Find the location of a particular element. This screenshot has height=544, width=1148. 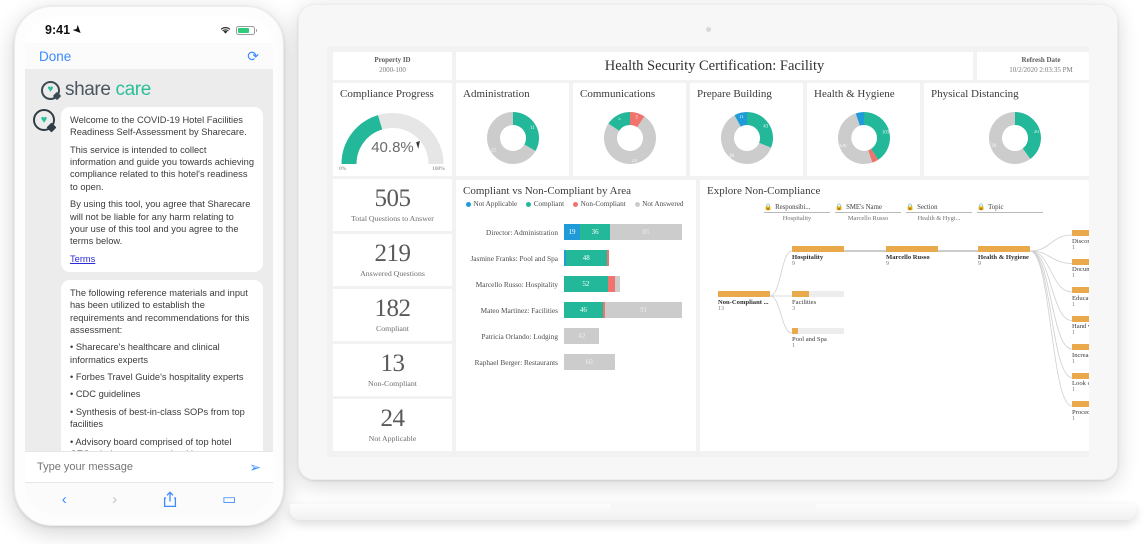

laptop-notch is located at coordinates (713, 508).